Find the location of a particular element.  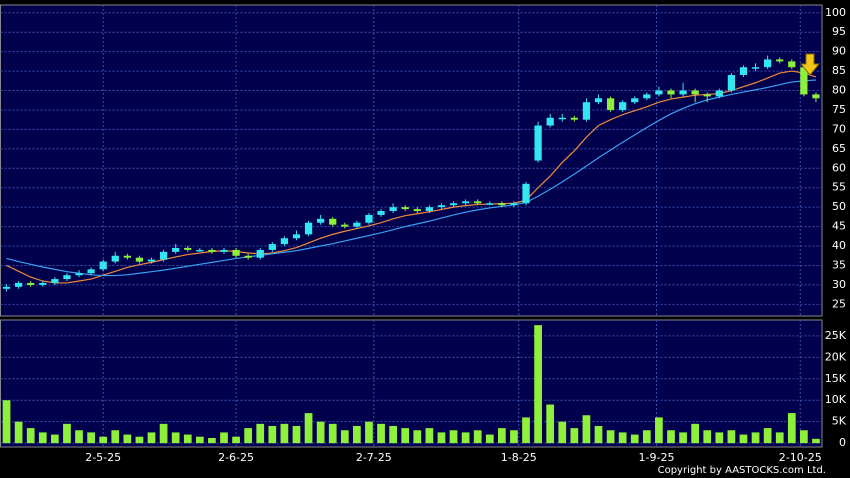

x-tick-label: 1-9-25 is located at coordinates (657, 457).